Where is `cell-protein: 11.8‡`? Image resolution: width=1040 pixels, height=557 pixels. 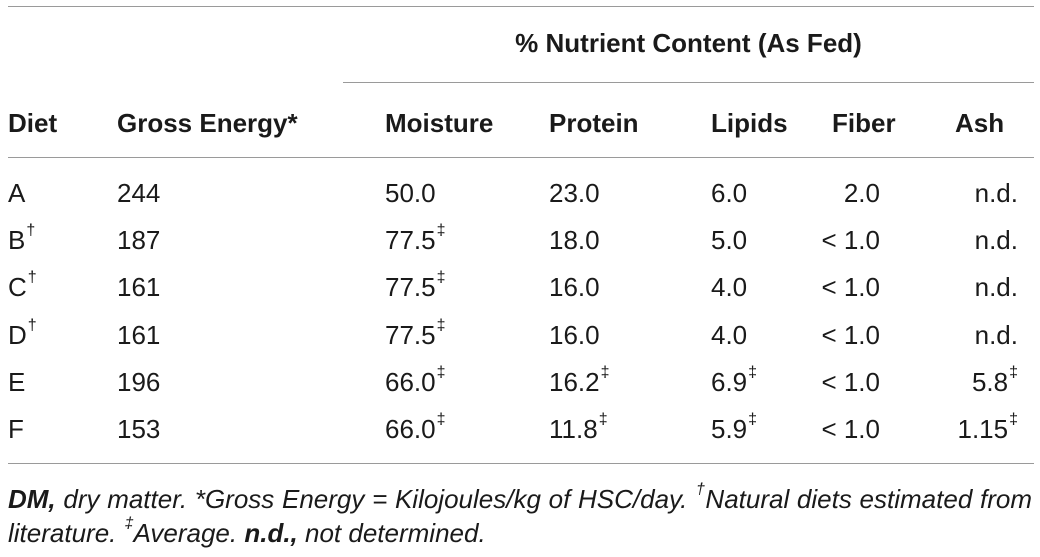 cell-protein: 11.8‡ is located at coordinates (578, 427).